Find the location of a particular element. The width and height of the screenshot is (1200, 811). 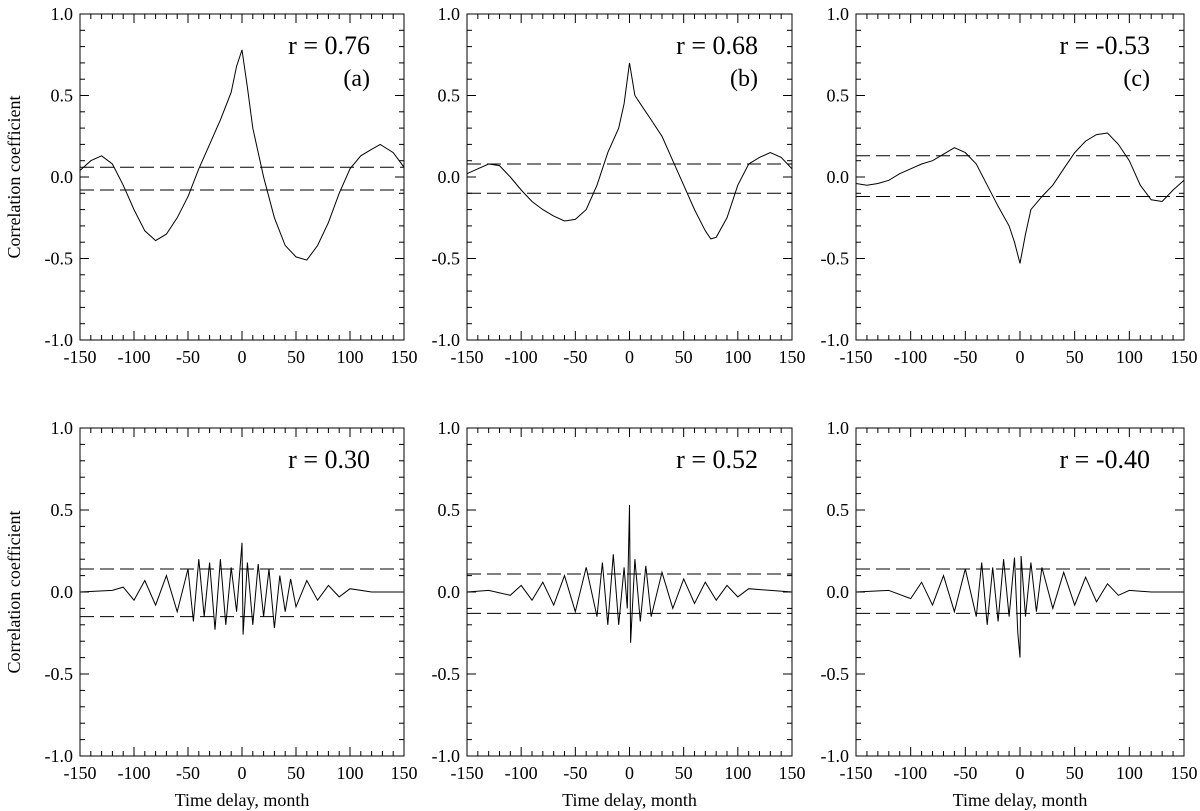

r-value-label: r = 0.30 is located at coordinates (329, 459).